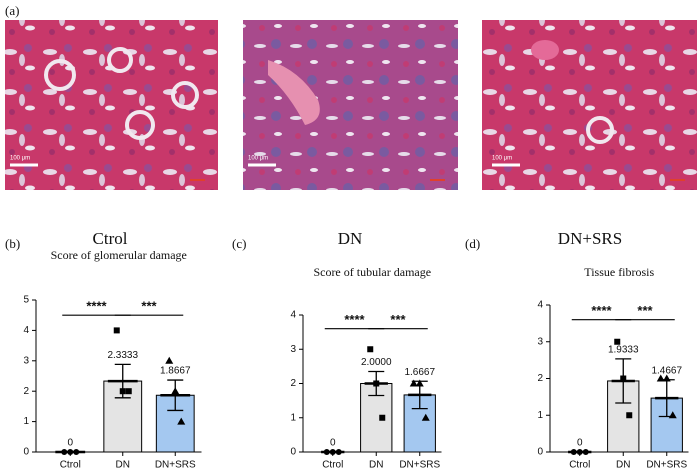 Image resolution: width=700 pixels, height=471 pixels. What do you see at coordinates (472, 243) in the screenshot?
I see `panel-label: (d)` at bounding box center [472, 243].